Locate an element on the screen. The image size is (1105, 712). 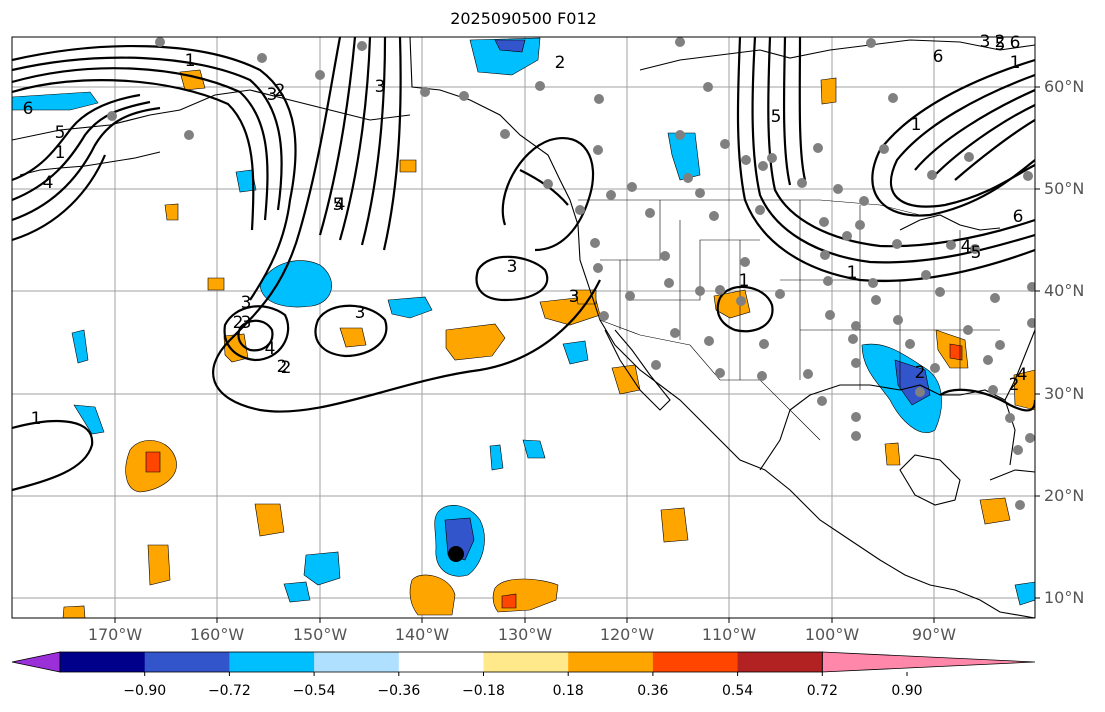
colorbar-tick-label: −0.72 is located at coordinates (229, 691).